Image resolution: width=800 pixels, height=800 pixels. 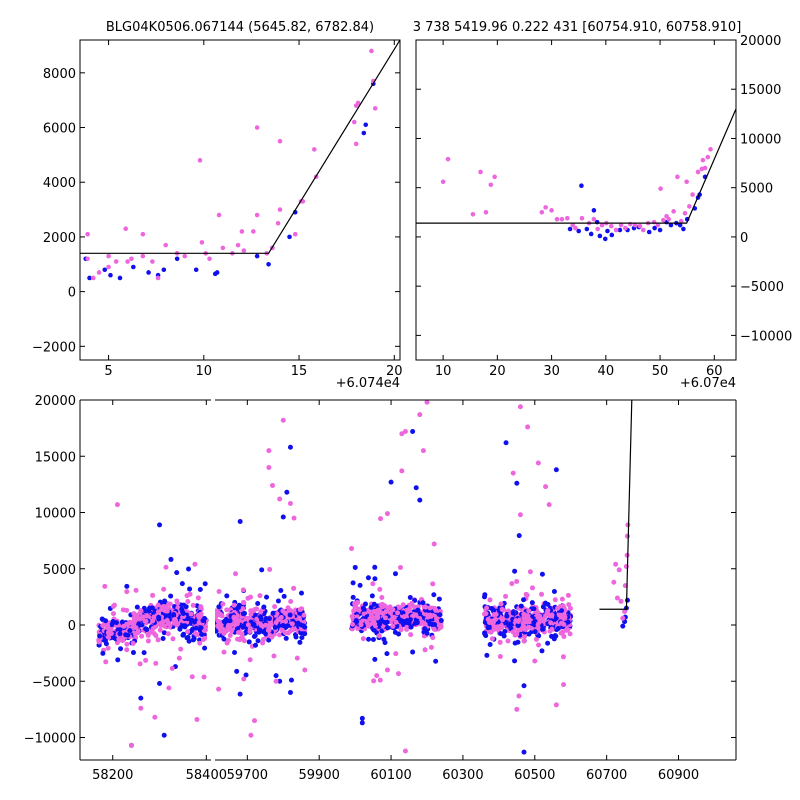 I want to click on bottom-model-line, so click(x=616, y=505).